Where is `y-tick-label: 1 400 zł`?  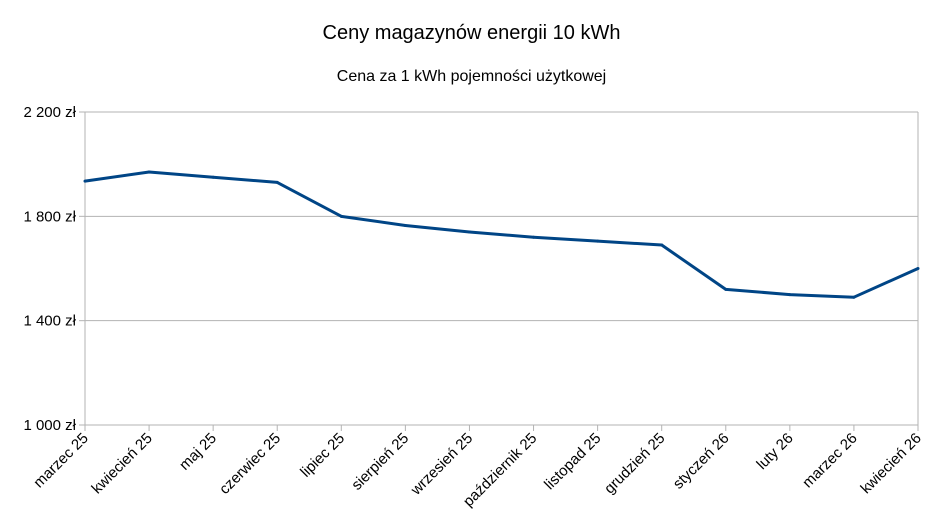 y-tick-label: 1 400 zł is located at coordinates (49, 321).